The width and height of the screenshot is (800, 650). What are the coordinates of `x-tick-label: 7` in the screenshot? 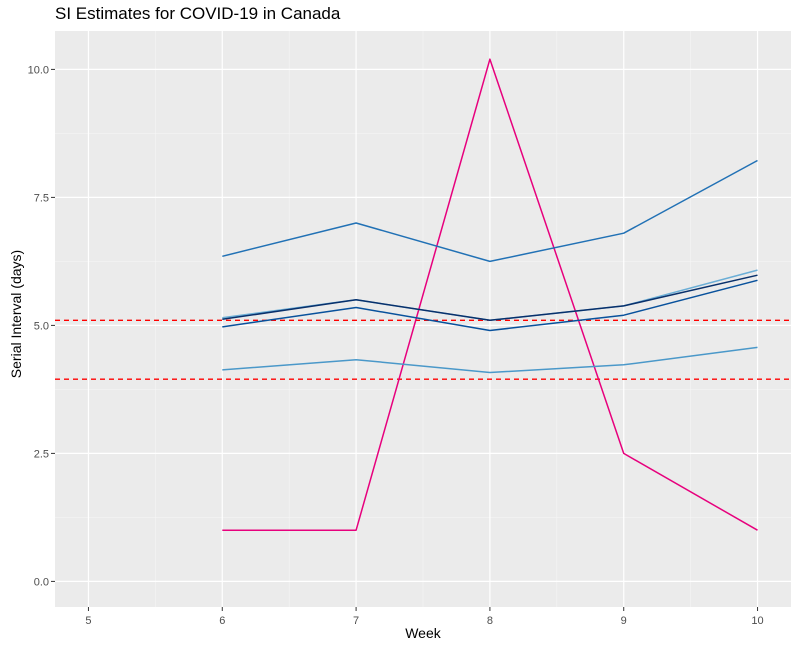 It's located at (356, 621).